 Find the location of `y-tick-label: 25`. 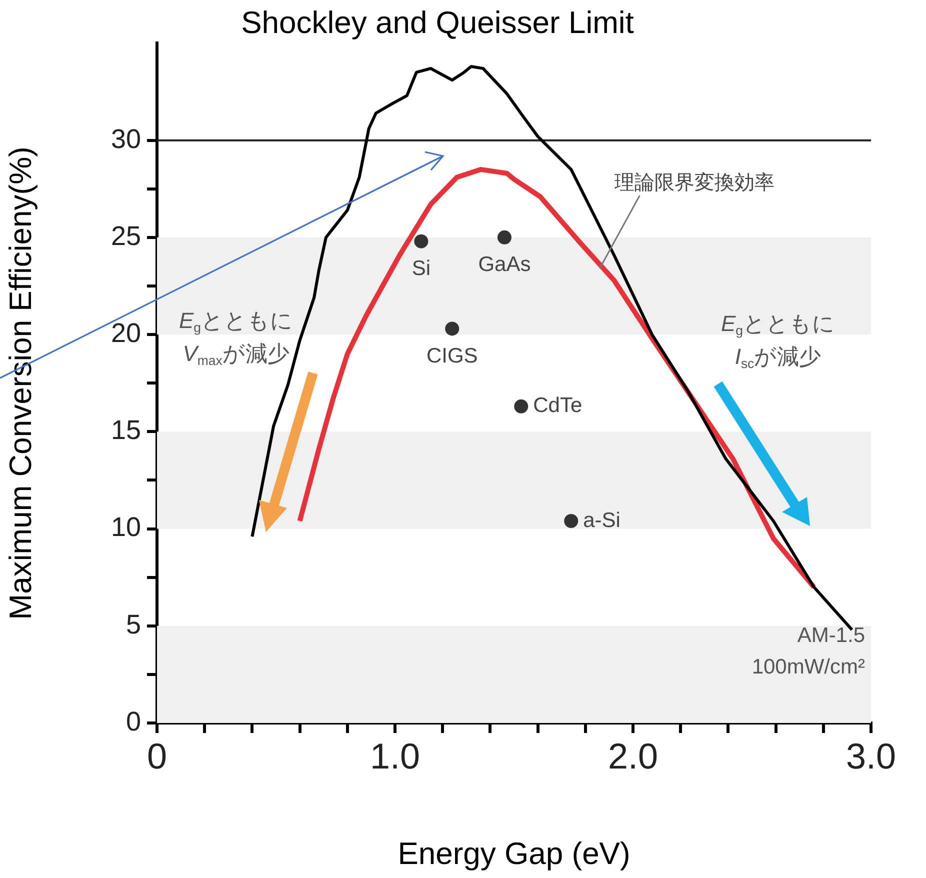

y-tick-label: 25 is located at coordinates (125, 235).